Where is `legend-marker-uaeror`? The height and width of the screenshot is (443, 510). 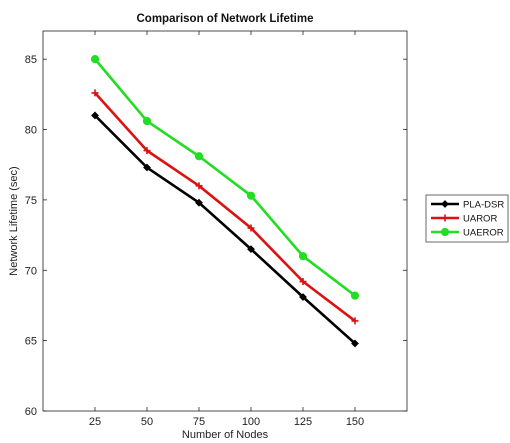 legend-marker-uaeror is located at coordinates (445, 232).